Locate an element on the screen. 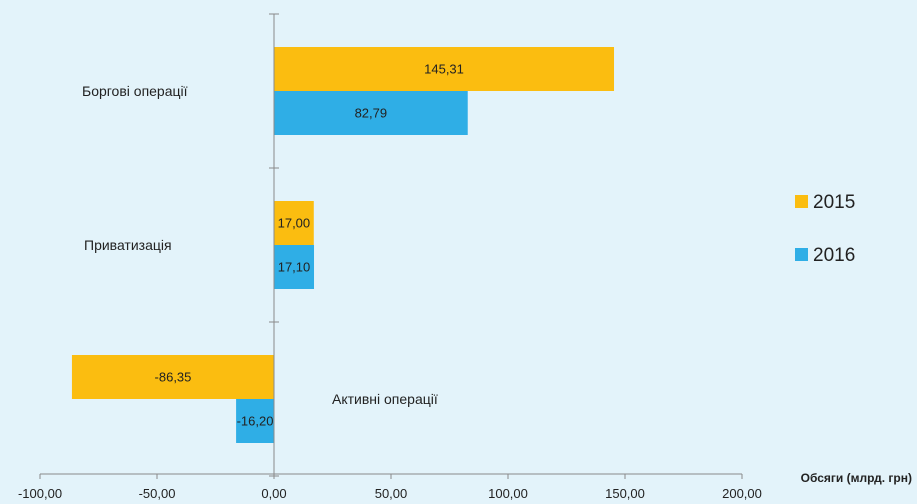 The height and width of the screenshot is (504, 917). bar-value-label: -16,20 is located at coordinates (255, 421).